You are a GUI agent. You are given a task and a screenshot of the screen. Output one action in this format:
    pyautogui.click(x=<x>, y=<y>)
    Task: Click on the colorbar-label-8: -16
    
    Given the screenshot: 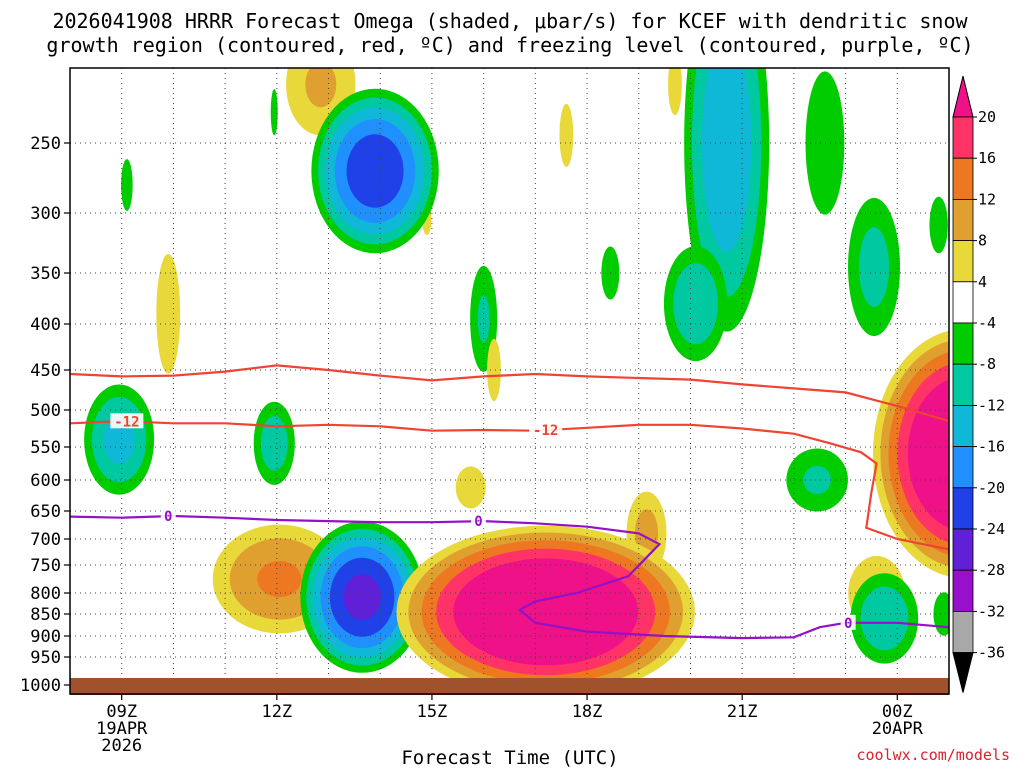 What is the action you would take?
    pyautogui.click(x=991, y=447)
    